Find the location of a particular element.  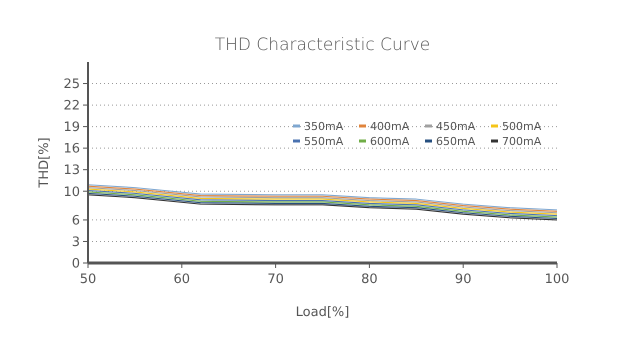

x-tick-label: 90 is located at coordinates (463, 279).